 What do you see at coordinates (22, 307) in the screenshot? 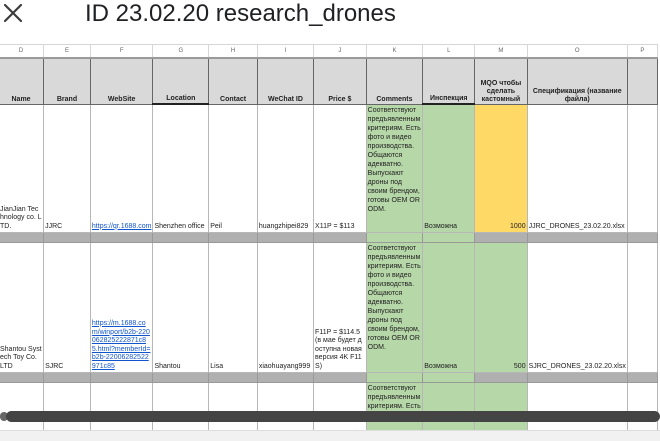
I see `cell-name: Shantou Systech Toy Co. LTD` at bounding box center [22, 307].